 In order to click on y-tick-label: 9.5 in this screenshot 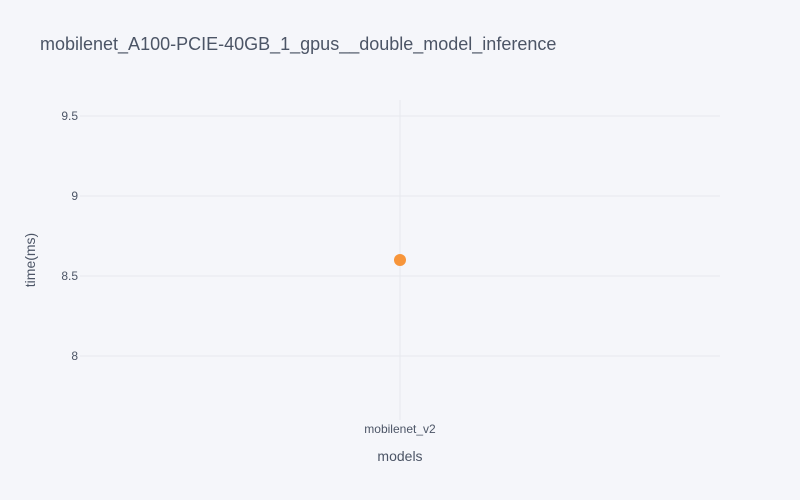, I will do `click(69, 116)`.